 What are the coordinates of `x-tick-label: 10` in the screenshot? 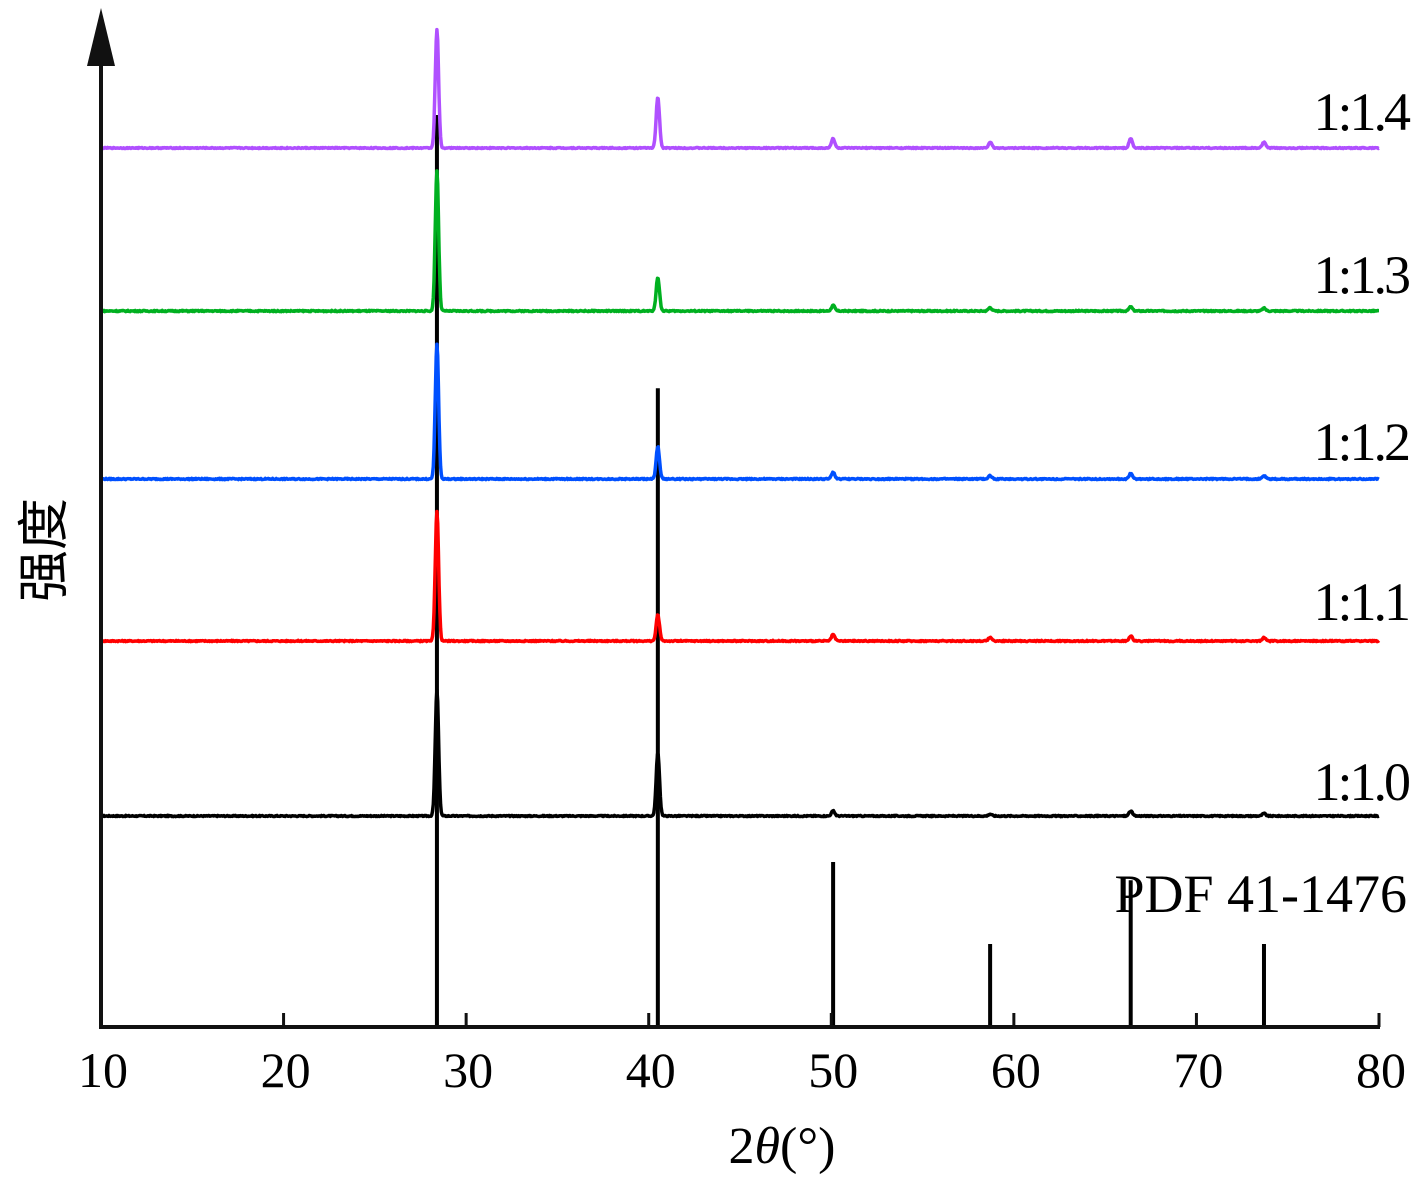 It's located at (103, 1070).